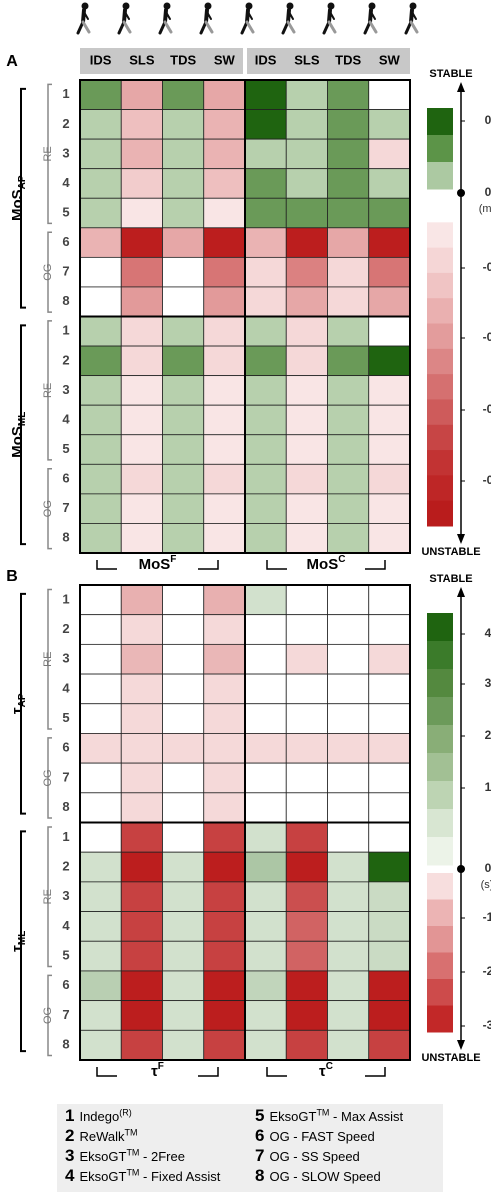  I want to click on row-number: 7, so click(65, 776).